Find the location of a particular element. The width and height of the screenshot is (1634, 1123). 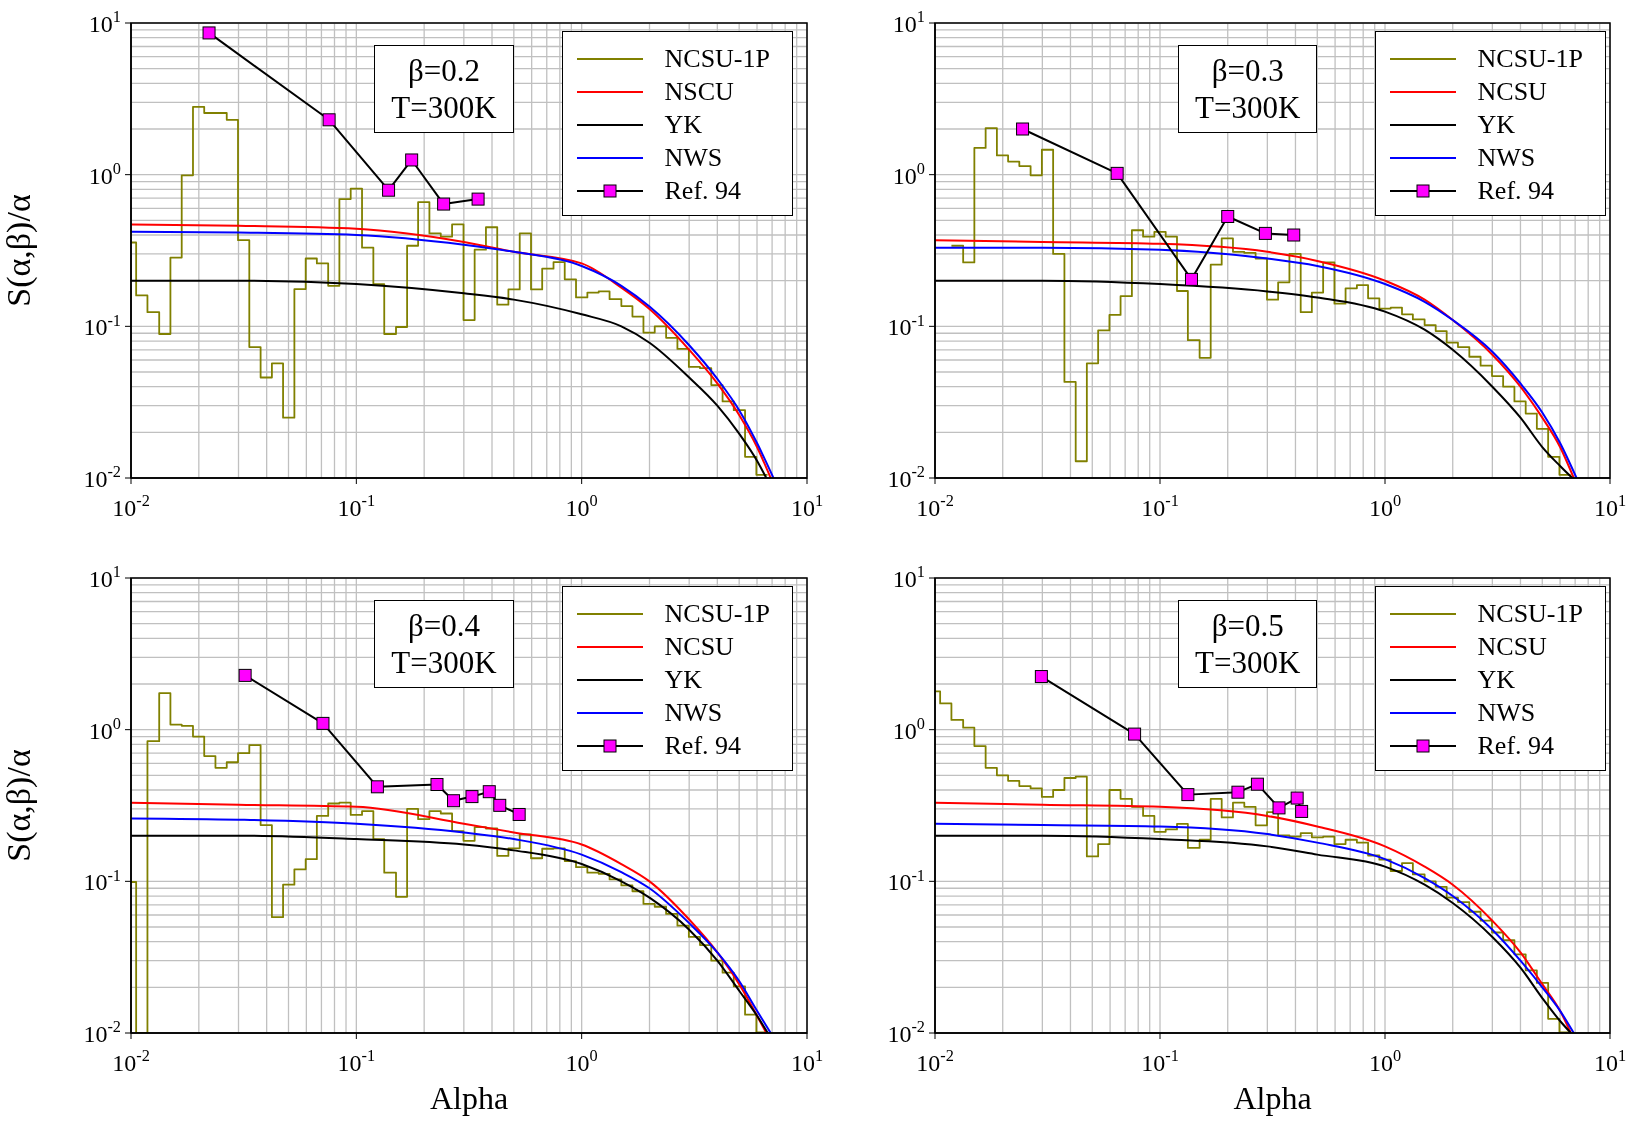

text-box: β=0.3 T=300K is located at coordinates (1248, 89).